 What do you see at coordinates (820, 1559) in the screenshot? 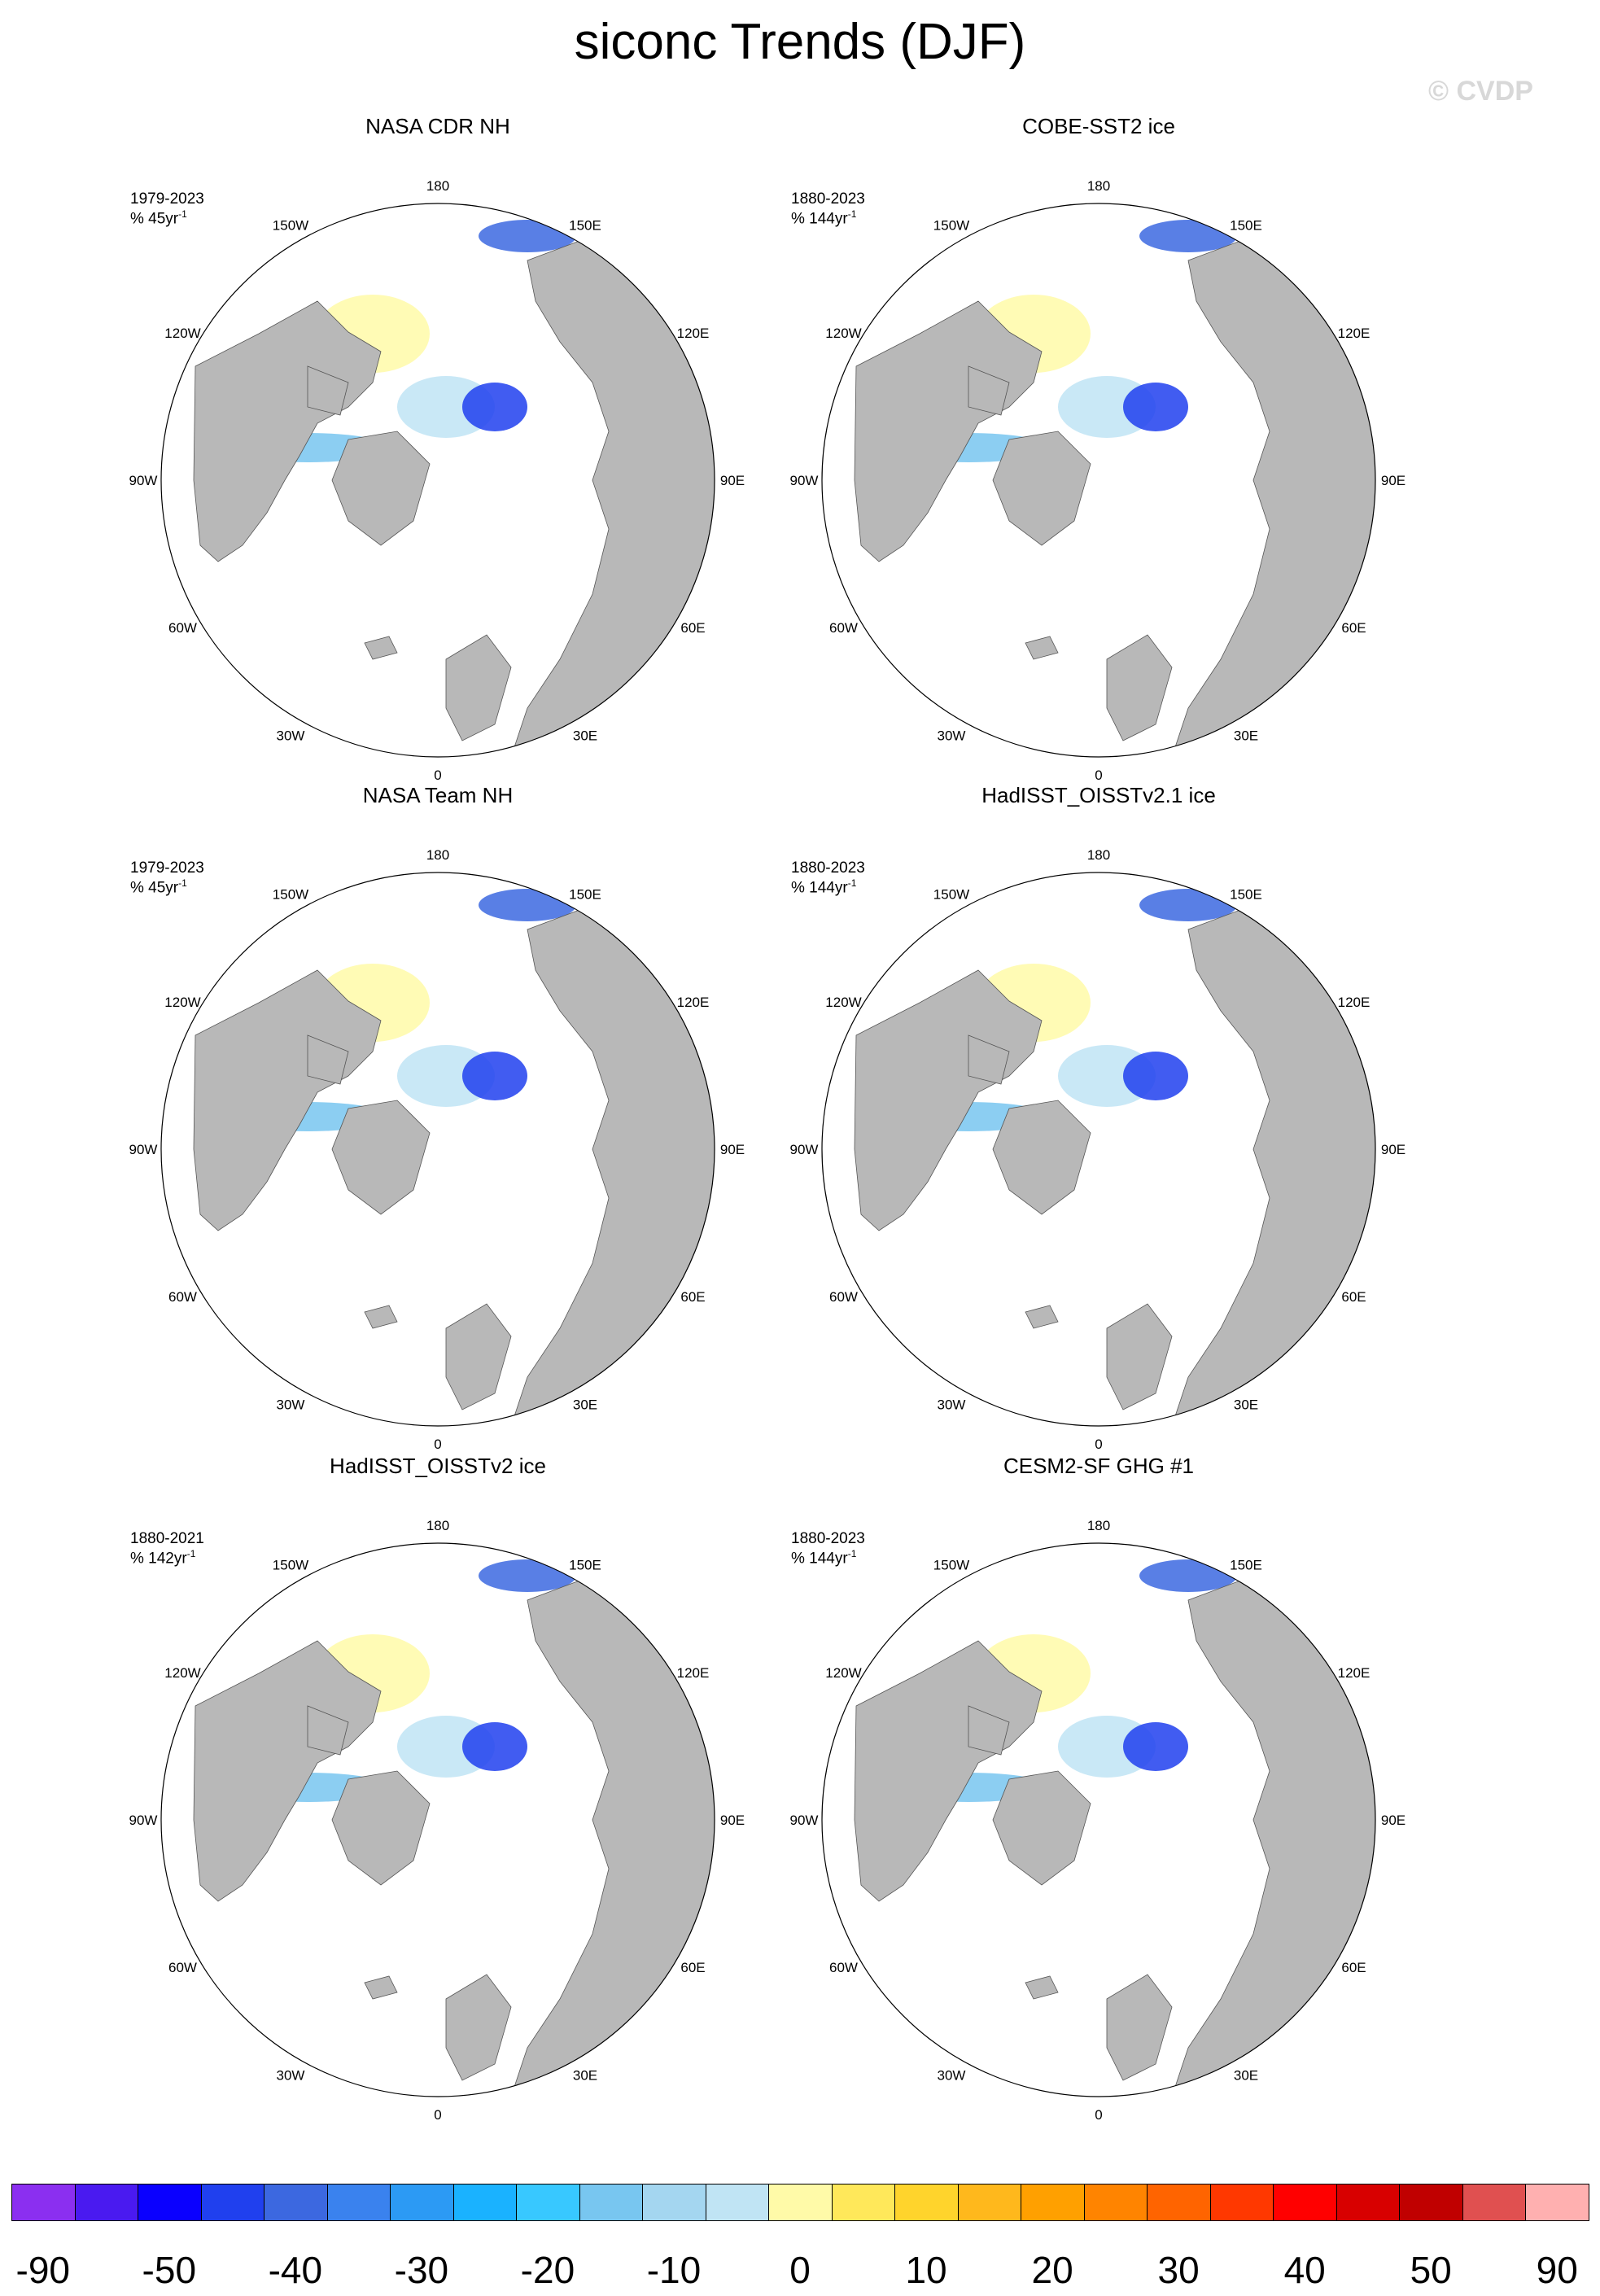
I see `panel-units-text: % 144yr` at bounding box center [820, 1559].